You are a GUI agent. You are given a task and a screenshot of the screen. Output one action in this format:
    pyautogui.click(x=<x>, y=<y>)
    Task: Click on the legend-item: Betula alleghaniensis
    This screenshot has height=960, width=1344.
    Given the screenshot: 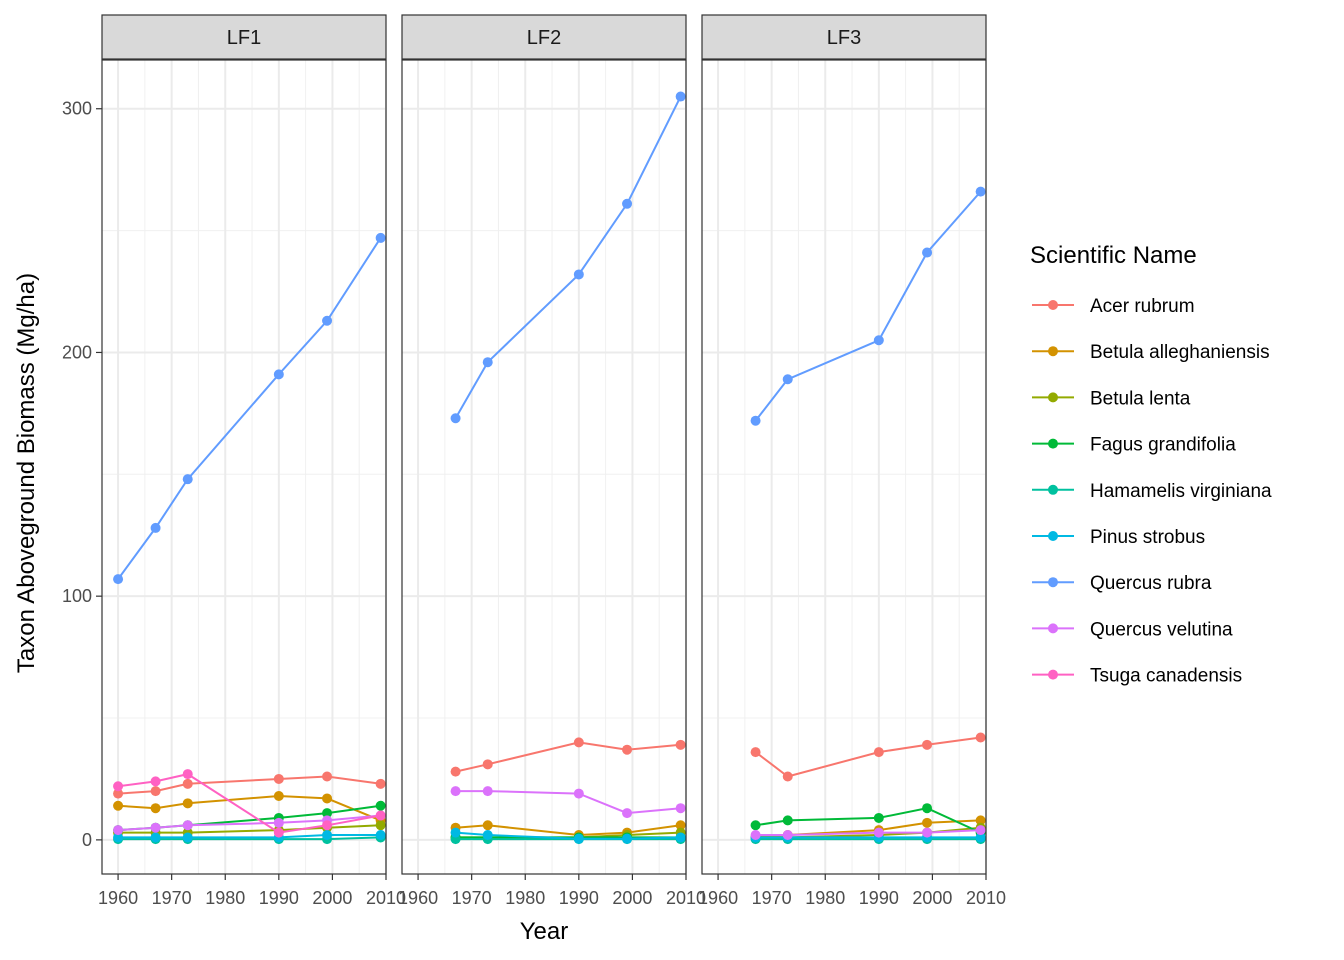 What is the action you would take?
    pyautogui.click(x=1151, y=352)
    